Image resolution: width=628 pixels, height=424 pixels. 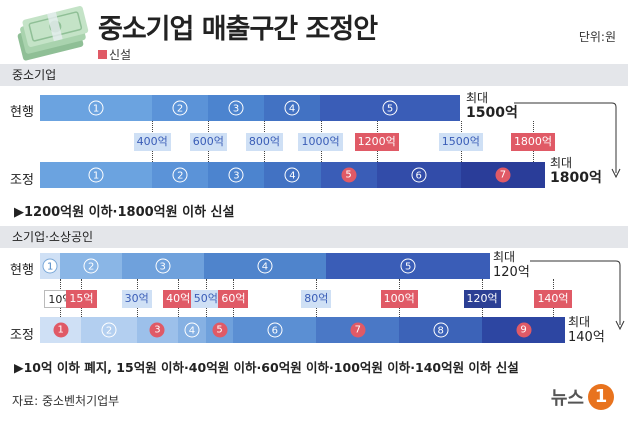 What do you see at coordinates (81, 299) in the screenshot?
I see `threshold-tag-new: 15억` at bounding box center [81, 299].